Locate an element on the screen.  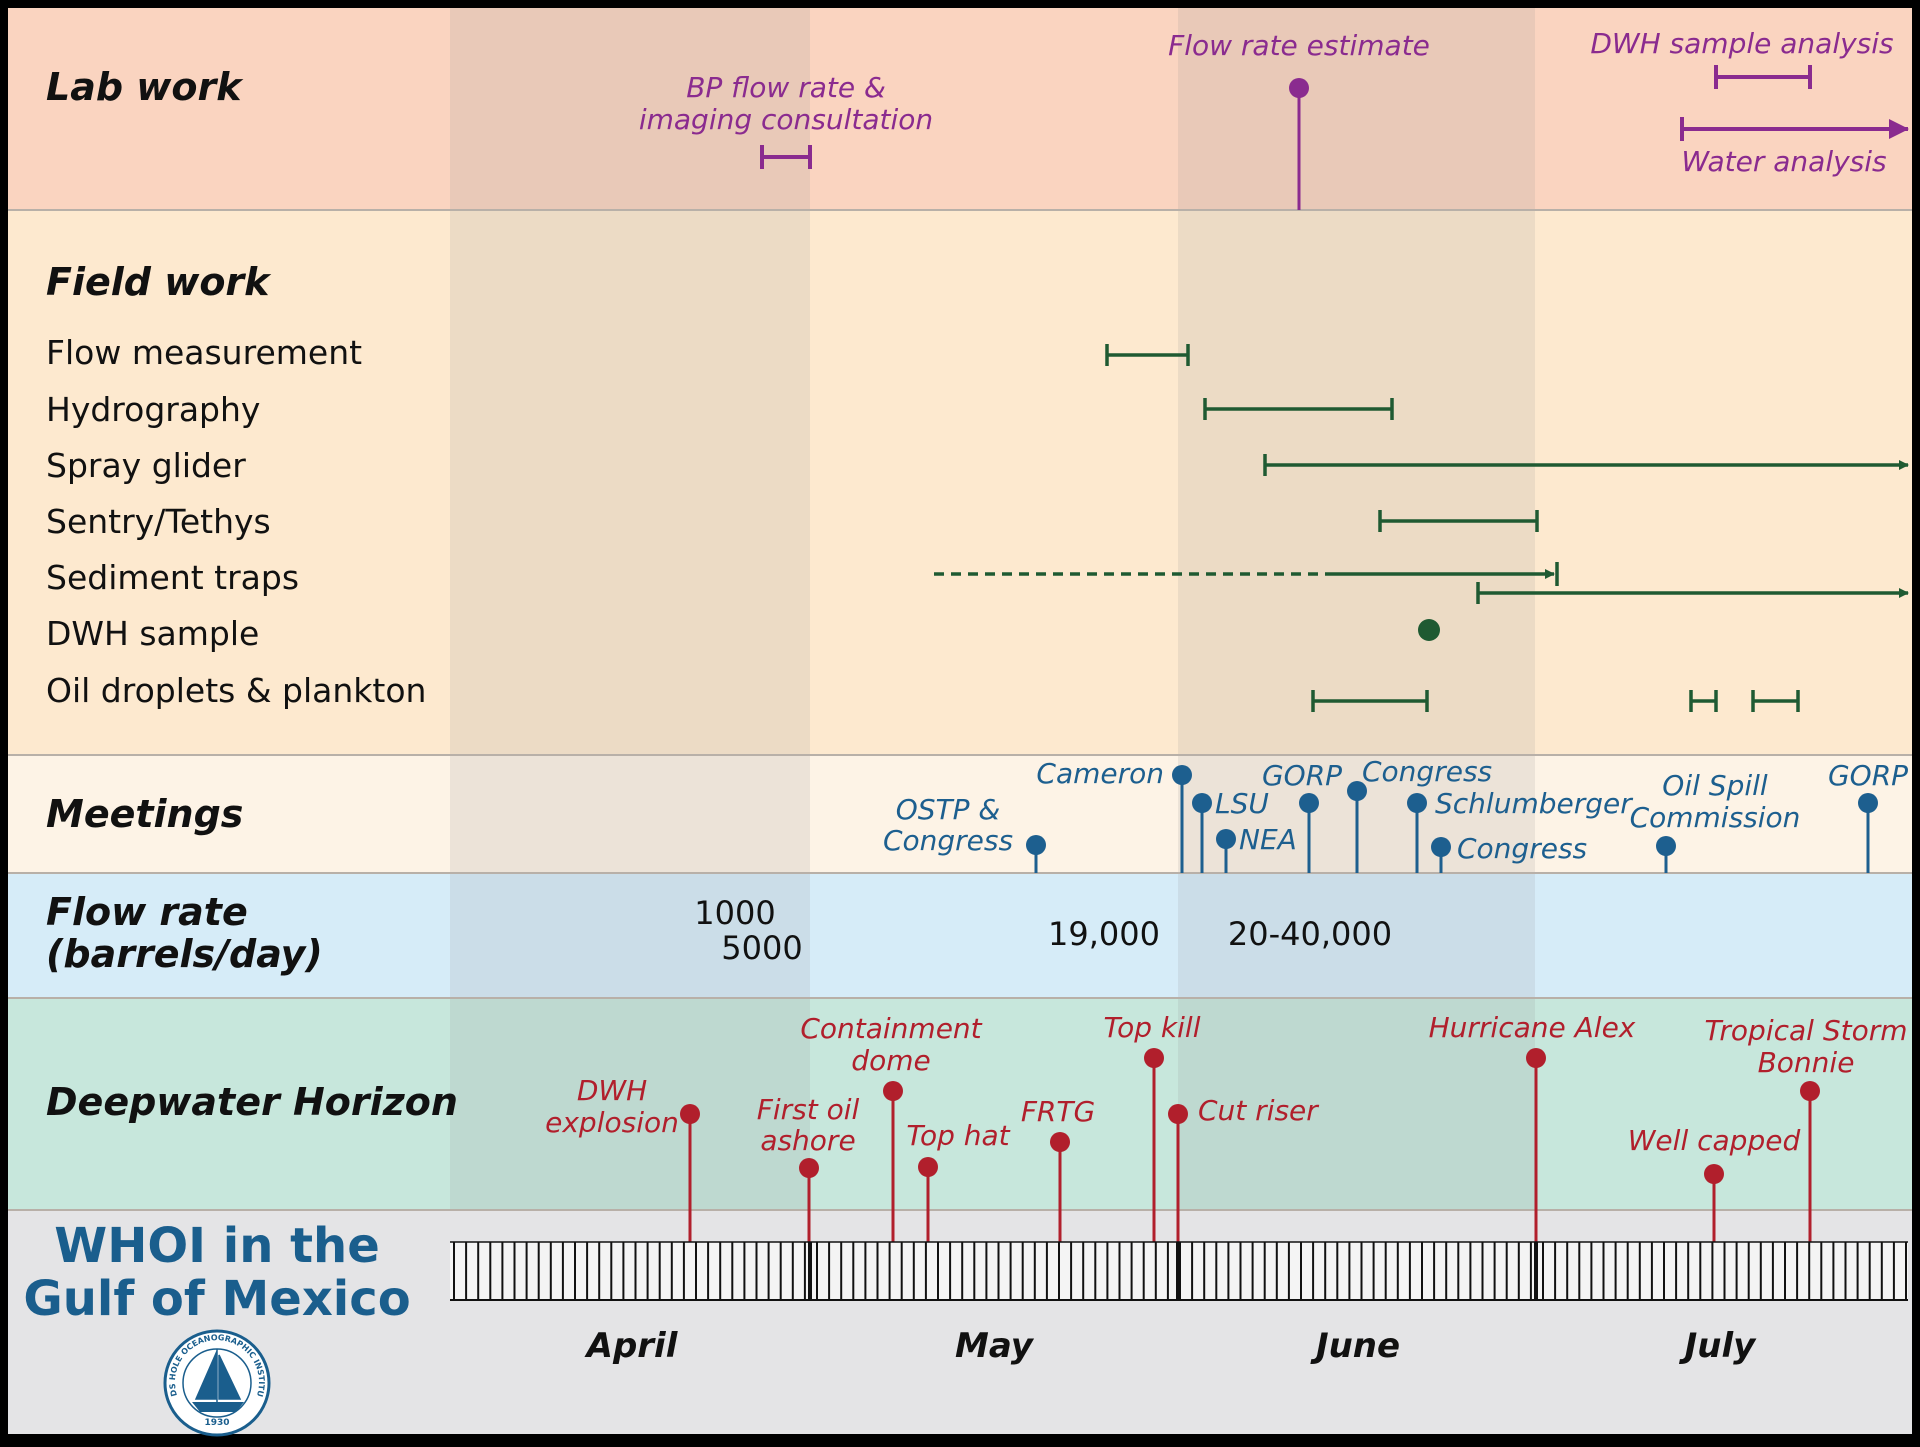
dwh-event-pins is located at coordinates (1250, 1116).